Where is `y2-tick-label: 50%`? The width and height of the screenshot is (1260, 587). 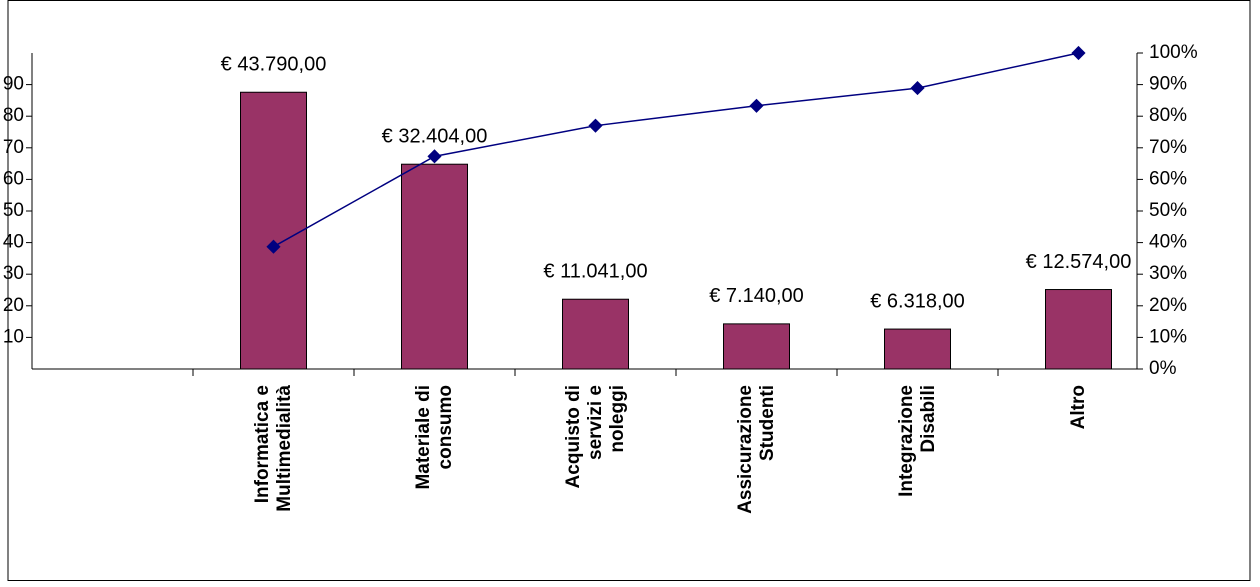
y2-tick-label: 50% is located at coordinates (1168, 210).